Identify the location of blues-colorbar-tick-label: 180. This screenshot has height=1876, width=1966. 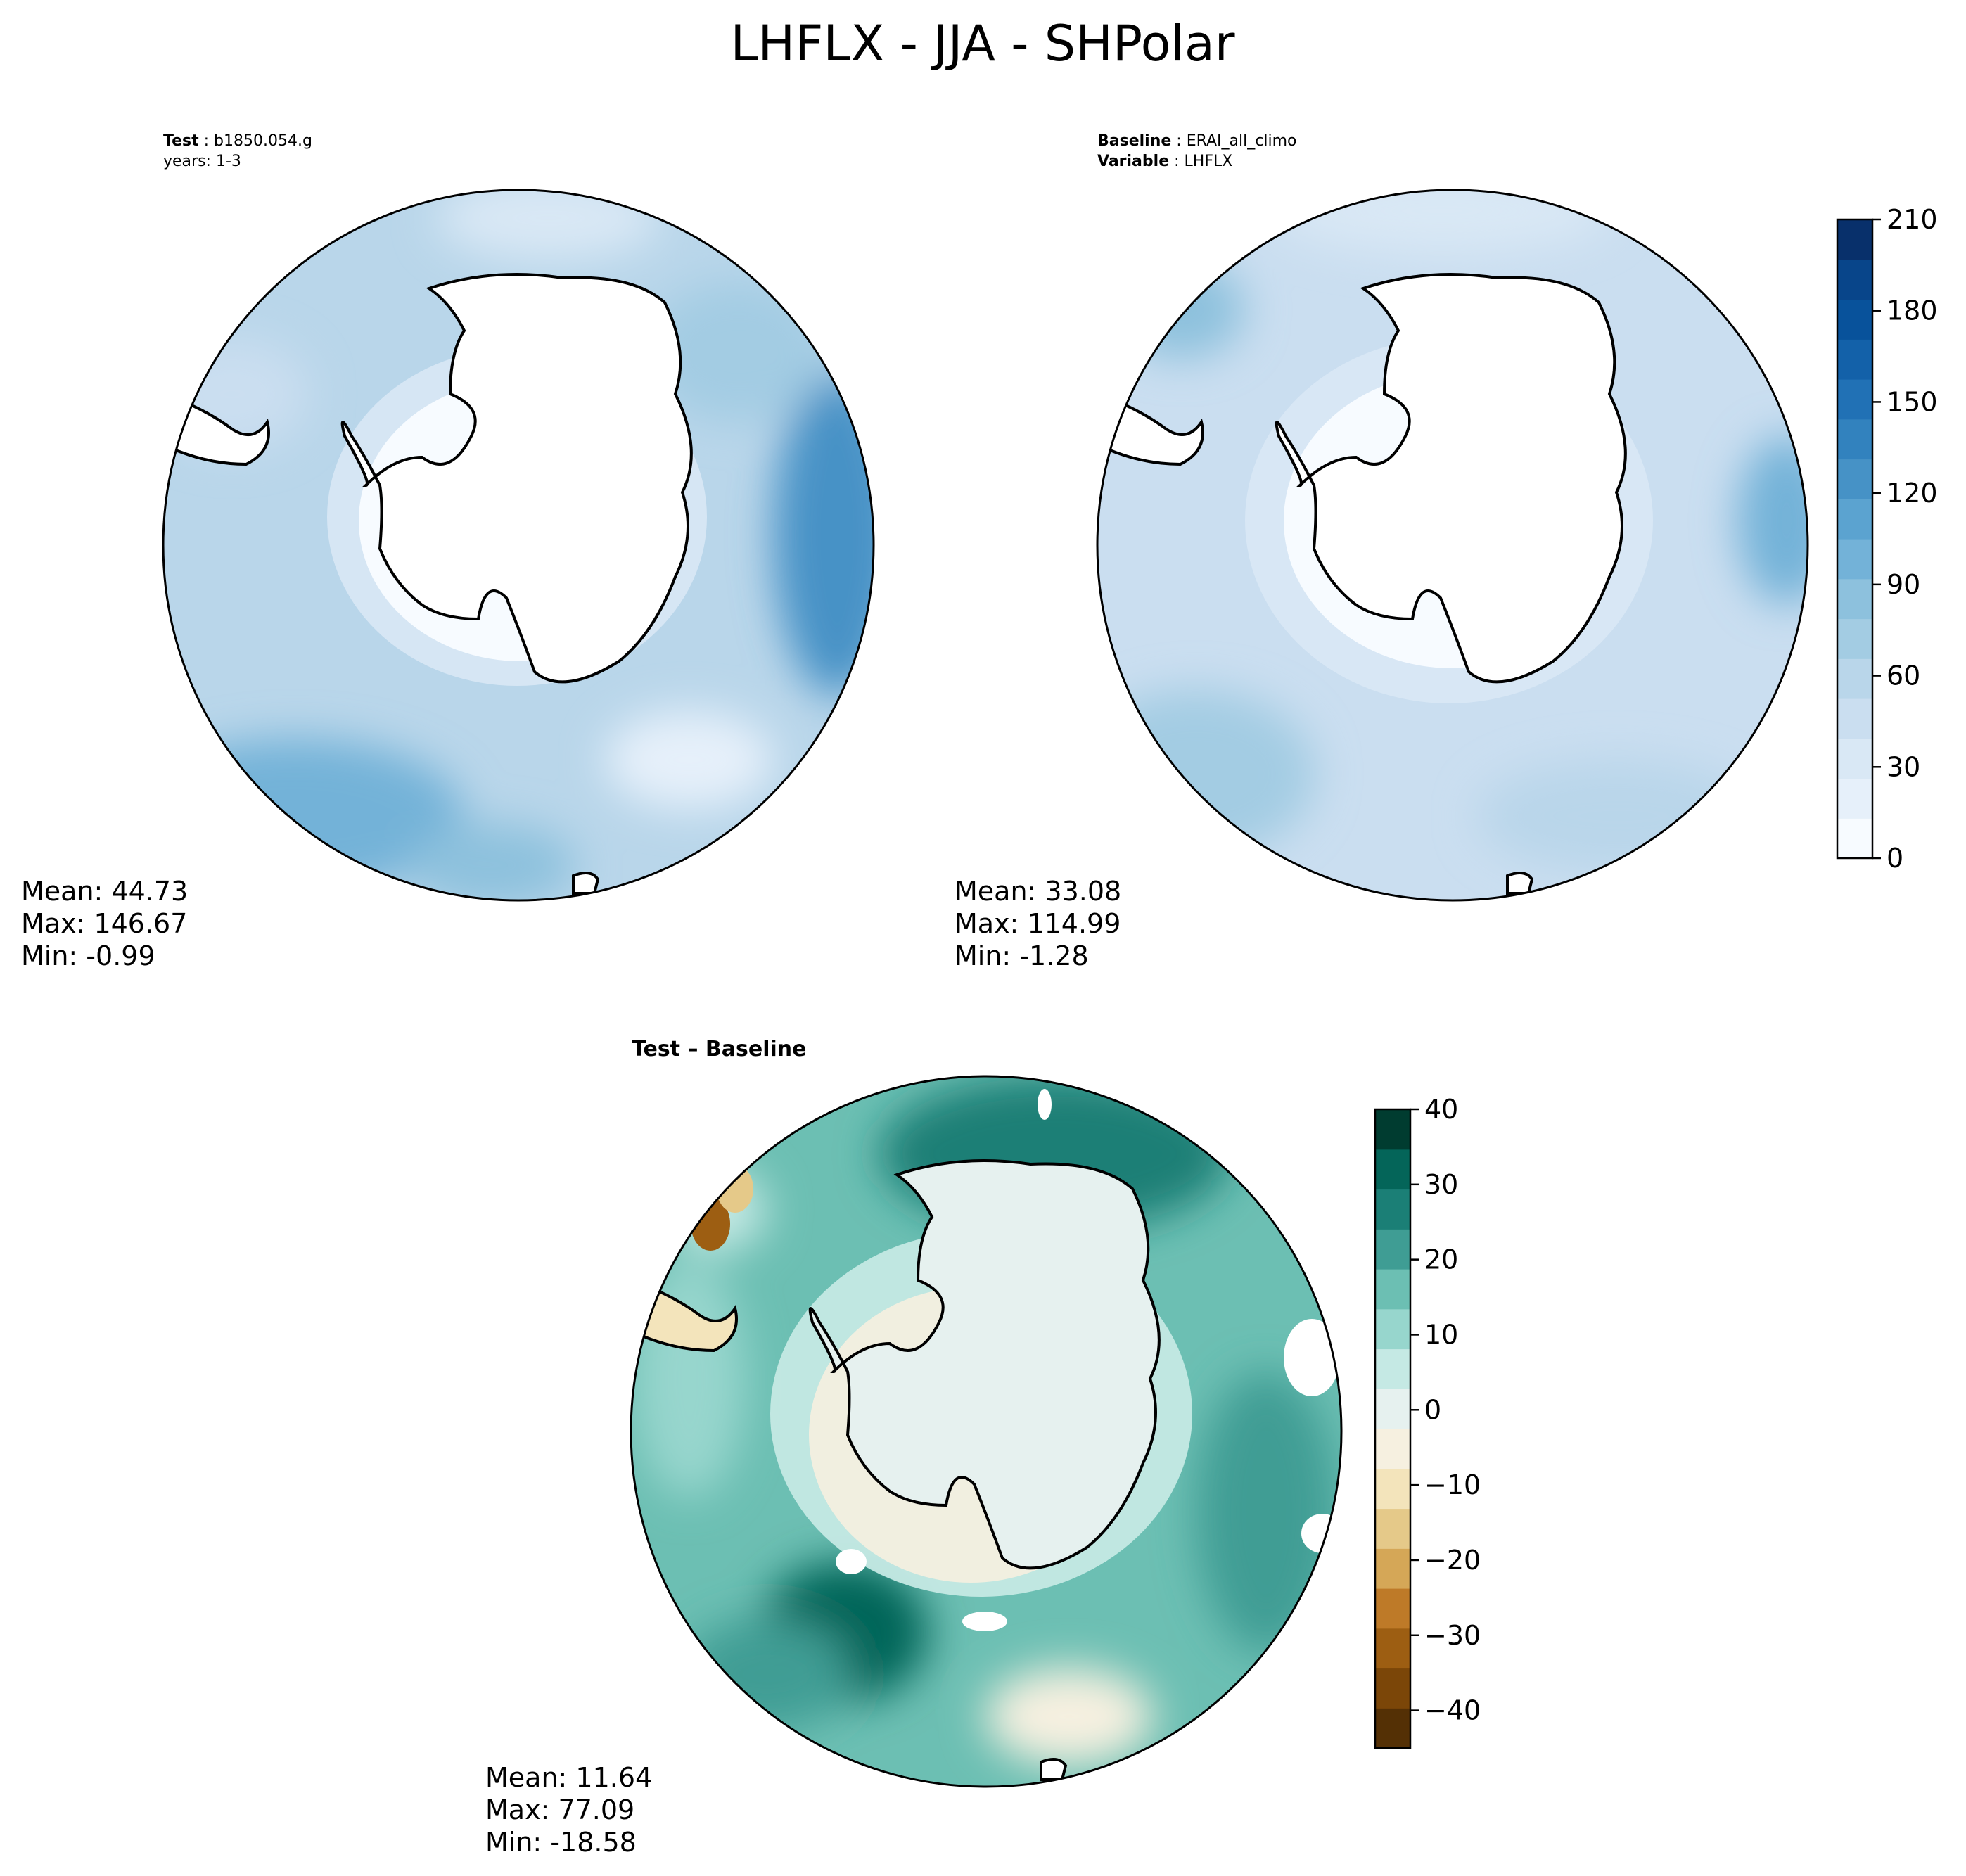
(1912, 310).